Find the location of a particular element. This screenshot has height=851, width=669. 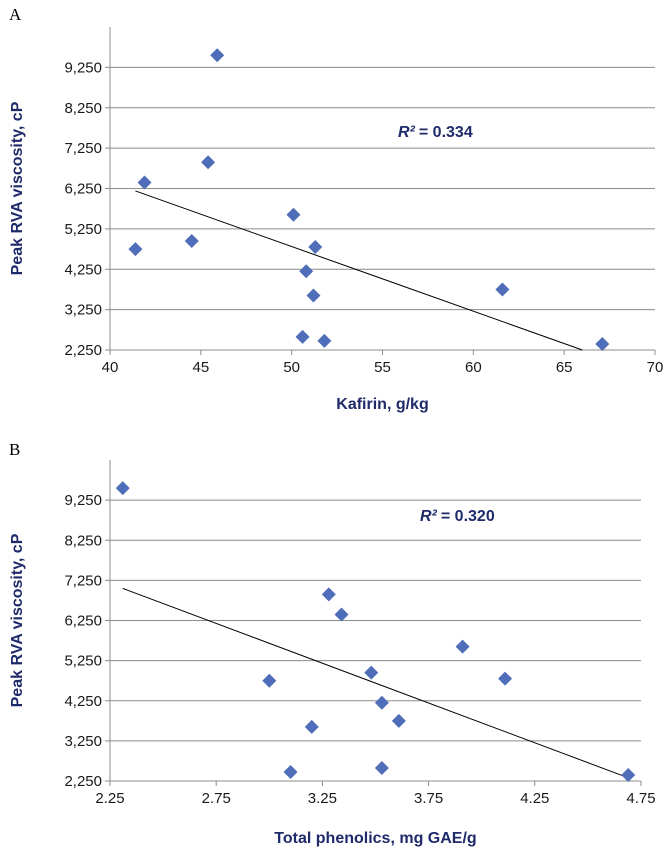

x-tick-label: 65 is located at coordinates (564, 367).